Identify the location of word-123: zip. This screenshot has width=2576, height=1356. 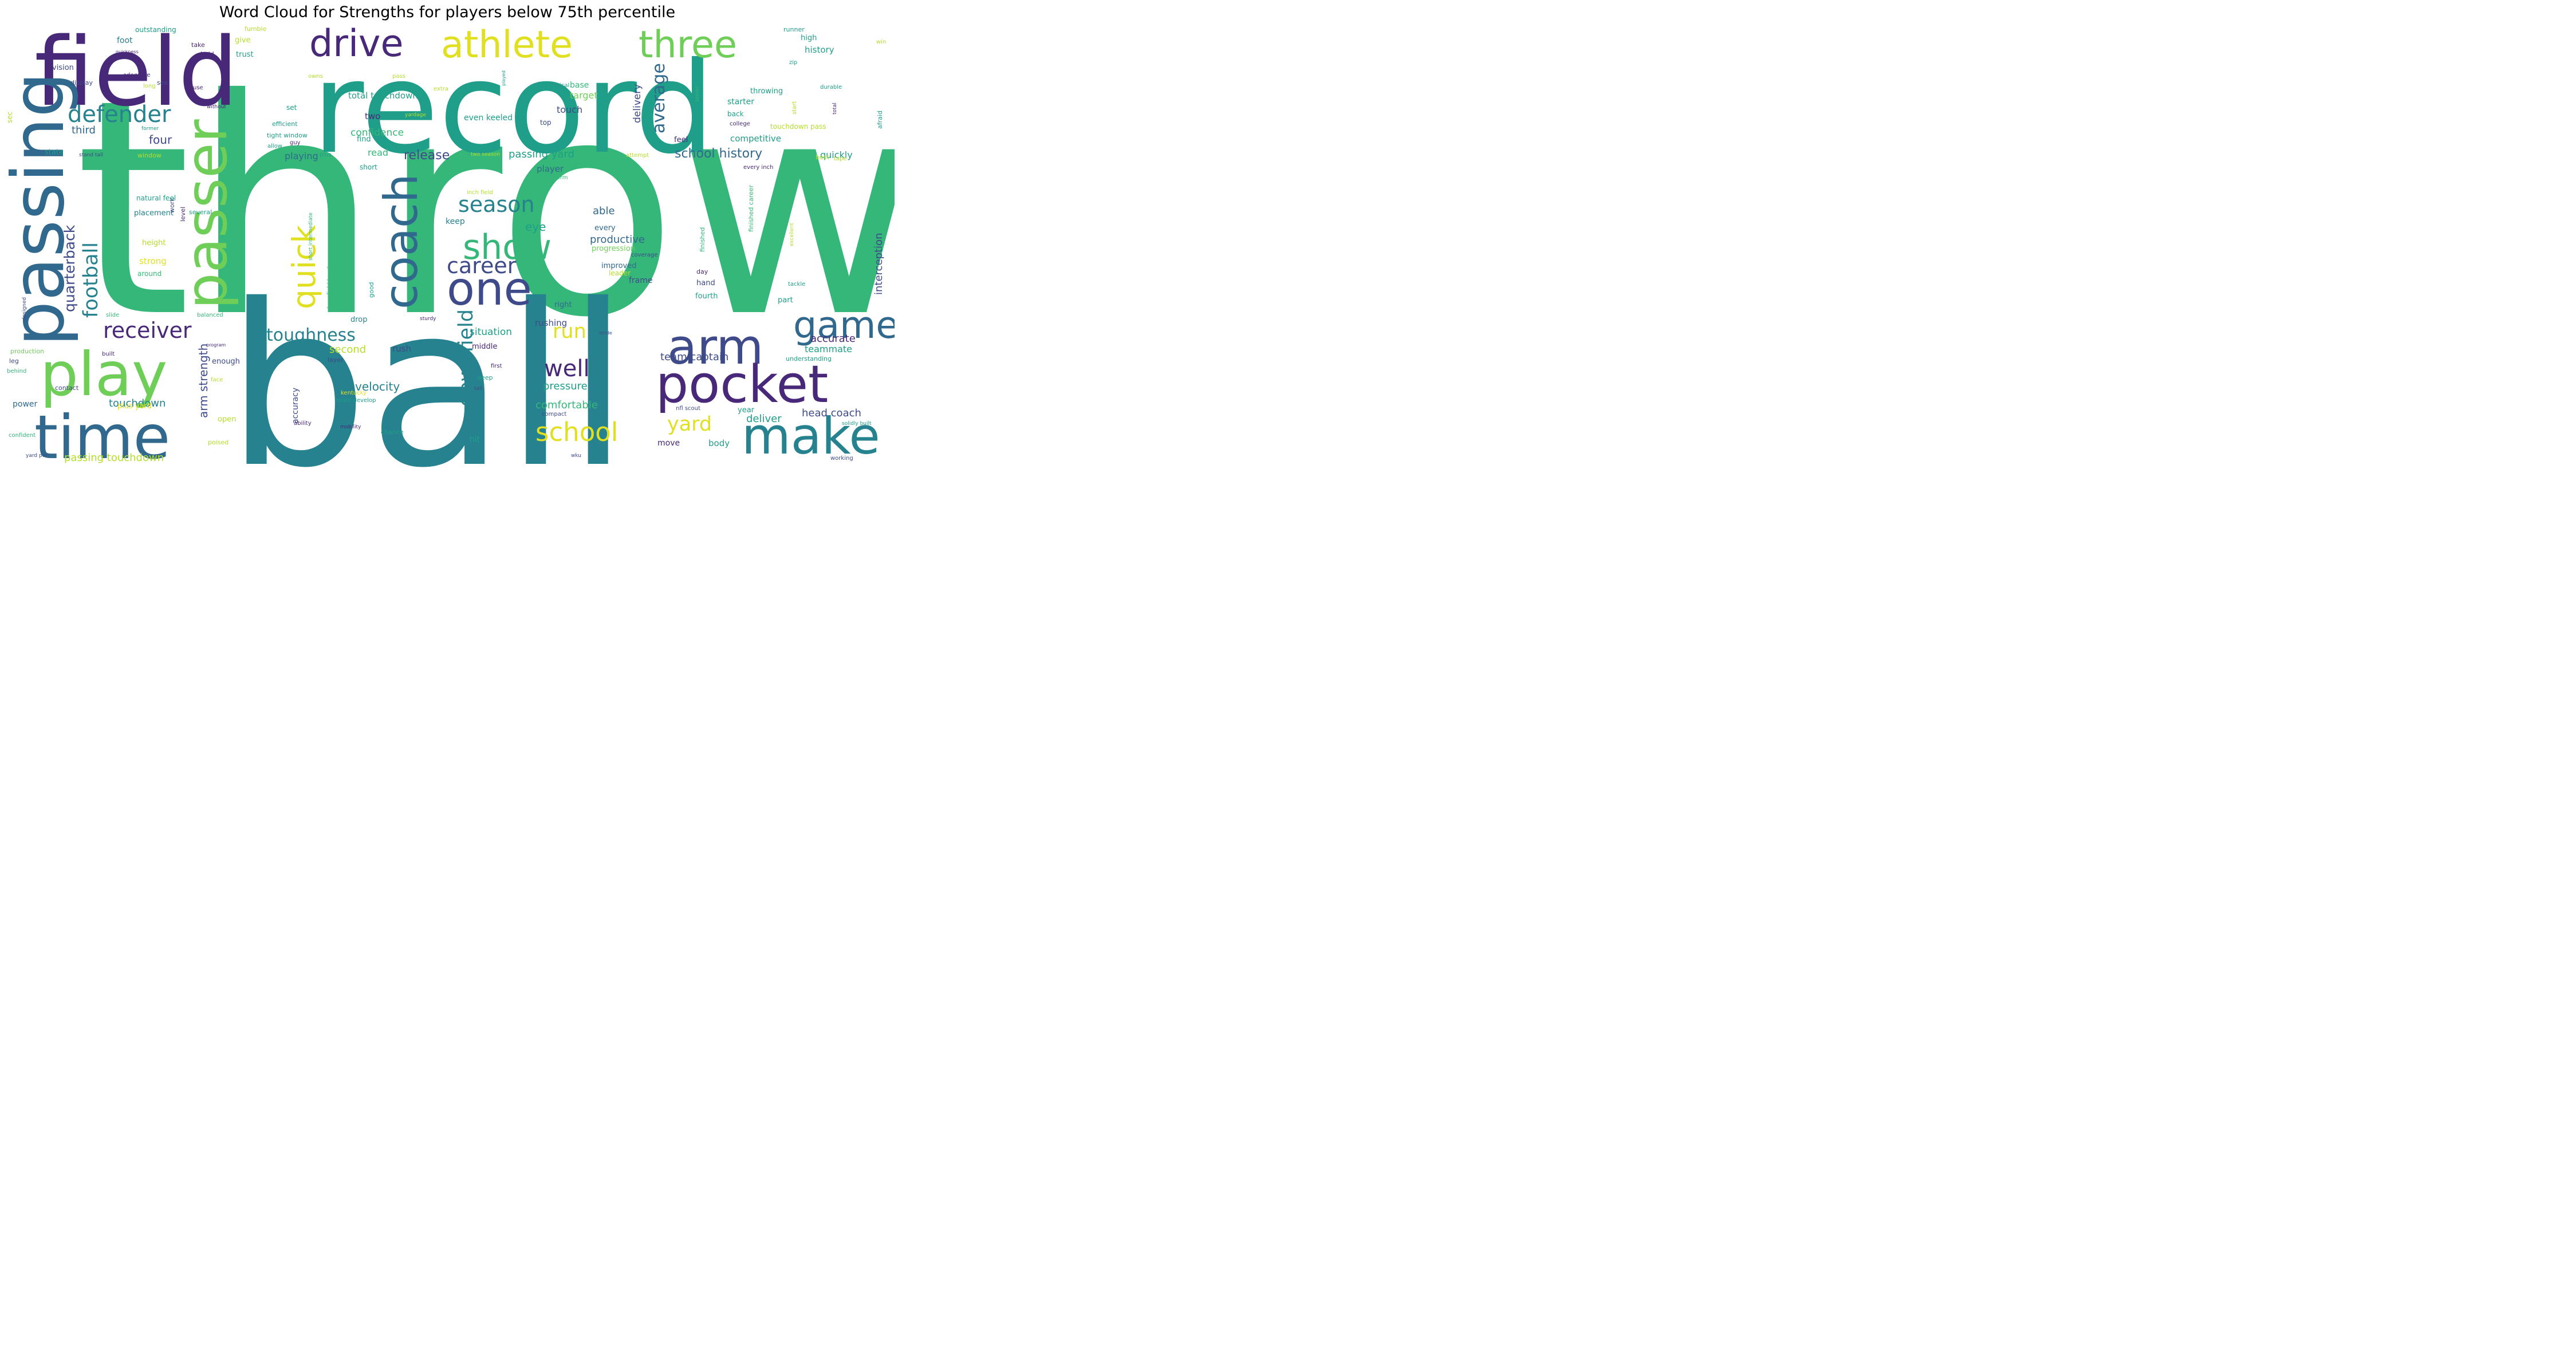
(793, 63).